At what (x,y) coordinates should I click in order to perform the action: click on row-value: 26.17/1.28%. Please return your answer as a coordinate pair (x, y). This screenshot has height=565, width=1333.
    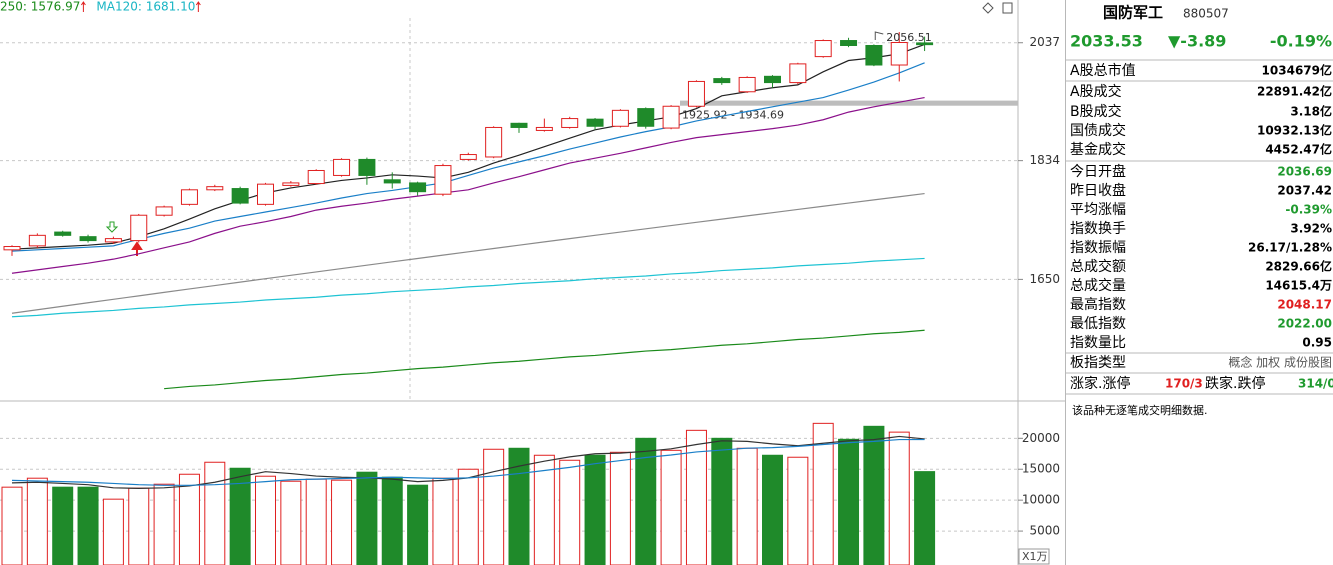
    Looking at the image, I should click on (1290, 248).